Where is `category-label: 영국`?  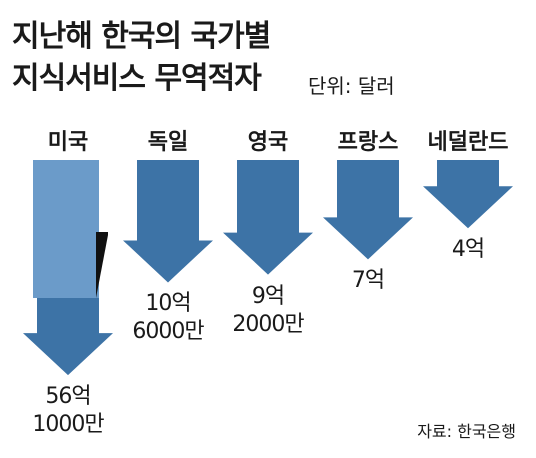 category-label: 영국 is located at coordinates (268, 142).